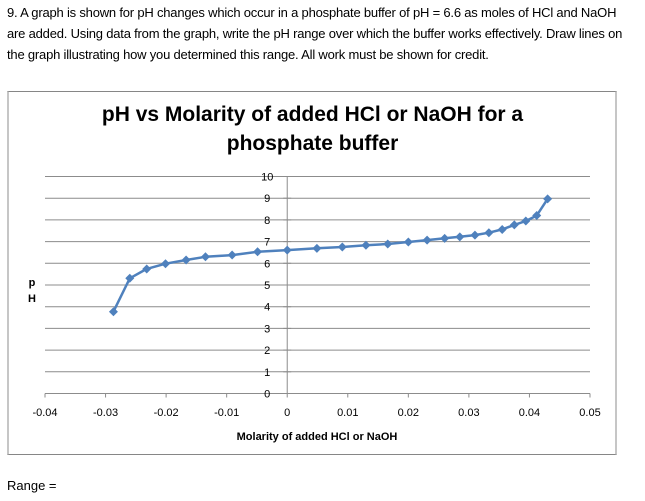  I want to click on x-tick-label: 0.04, so click(529, 413).